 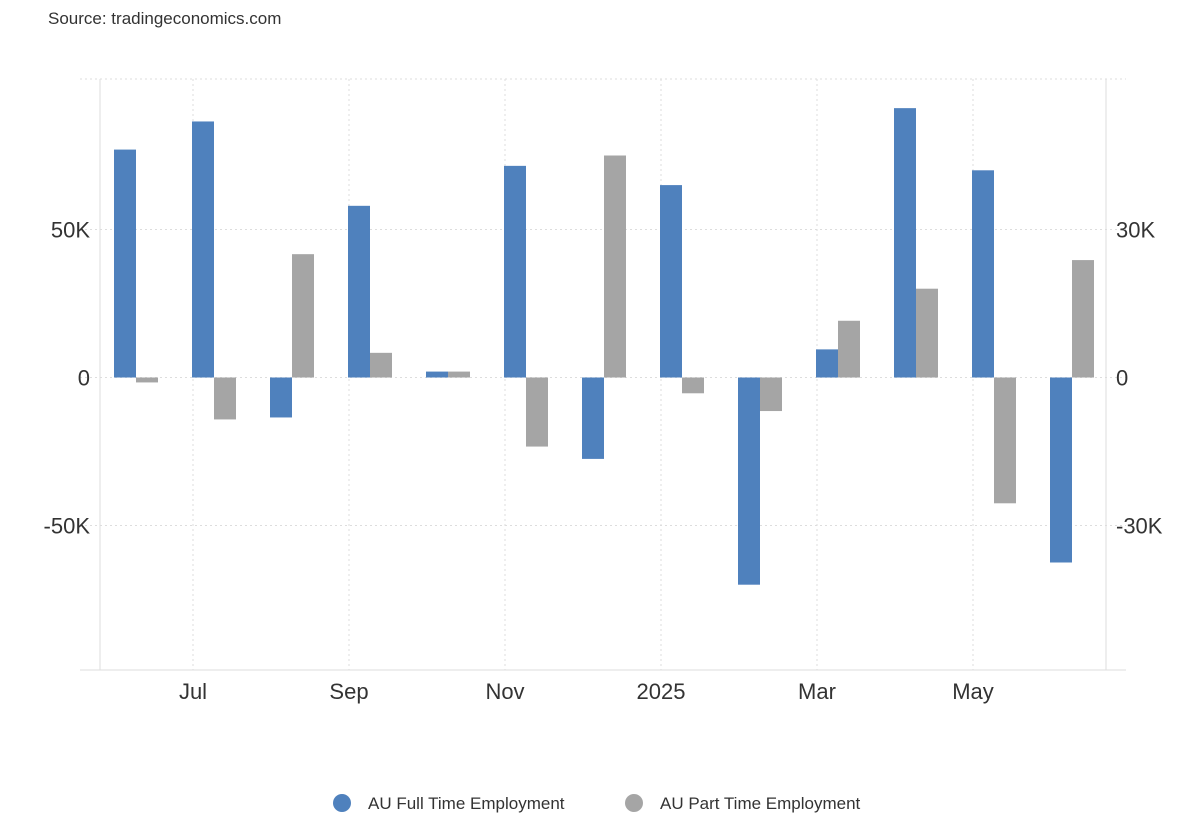 What do you see at coordinates (586, 691) in the screenshot?
I see `x-axis-ticks: Jul Sep Nov 2025 Mar May` at bounding box center [586, 691].